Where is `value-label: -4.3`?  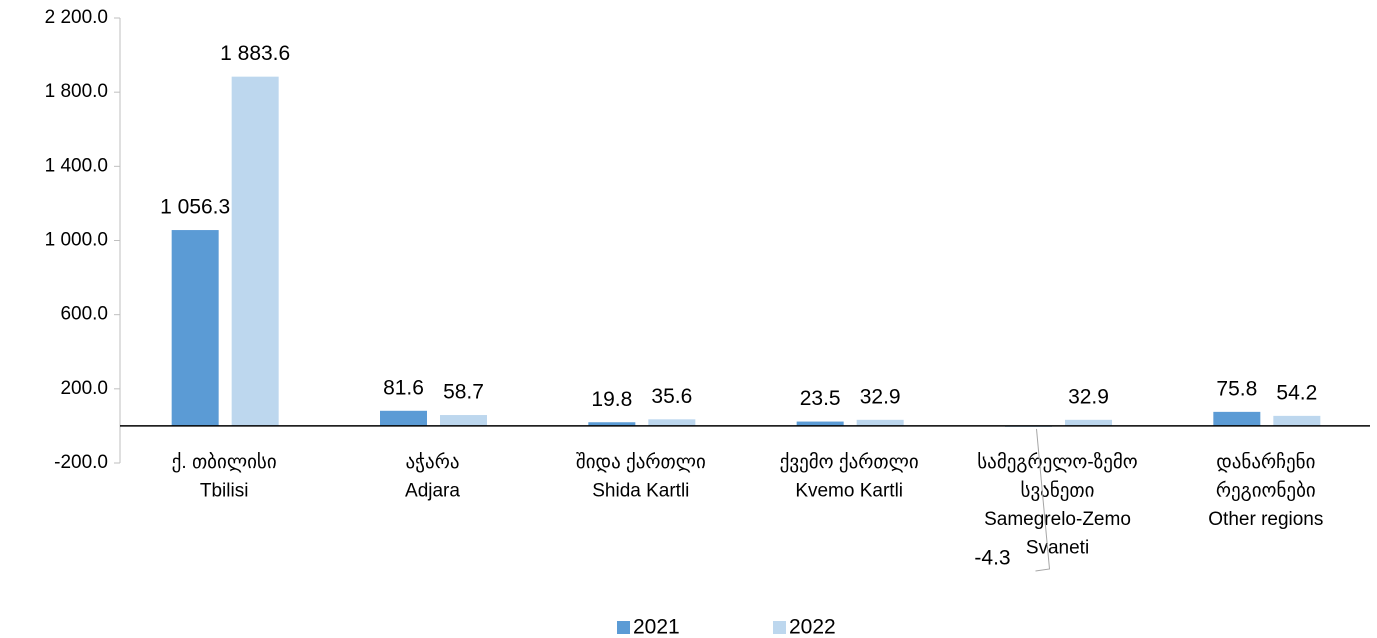 value-label: -4.3 is located at coordinates (992, 558).